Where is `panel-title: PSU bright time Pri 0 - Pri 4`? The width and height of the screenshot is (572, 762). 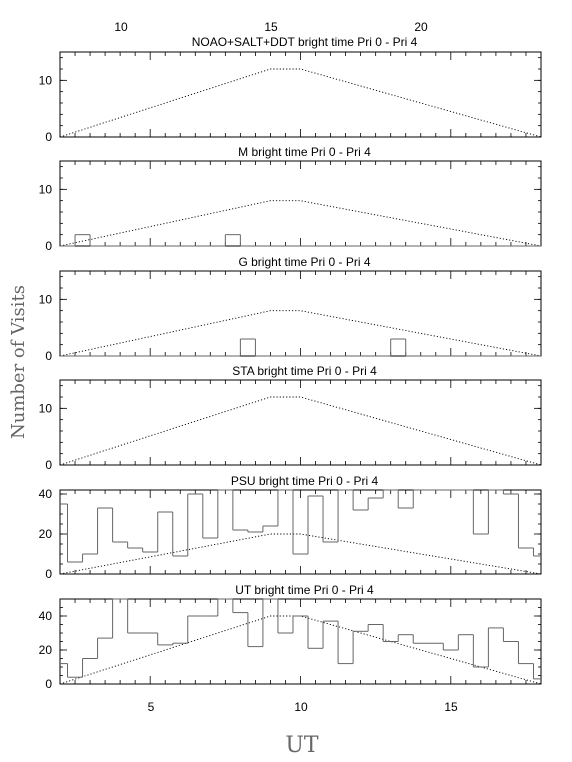
panel-title: PSU bright time Pri 0 - Pri 4 is located at coordinates (305, 481).